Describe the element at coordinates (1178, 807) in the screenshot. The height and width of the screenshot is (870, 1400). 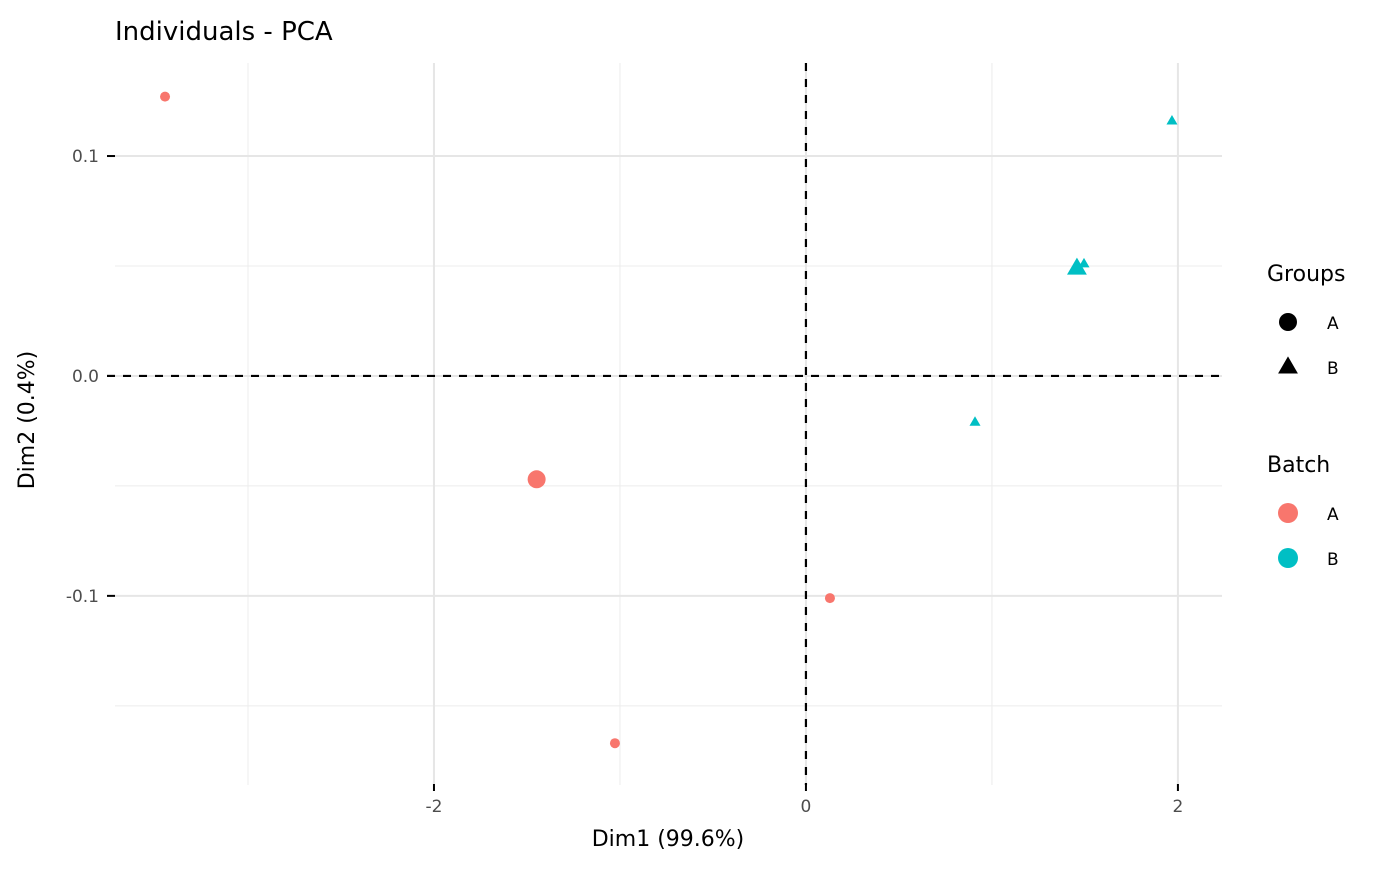
I see `x-tick-label: 2` at that location.